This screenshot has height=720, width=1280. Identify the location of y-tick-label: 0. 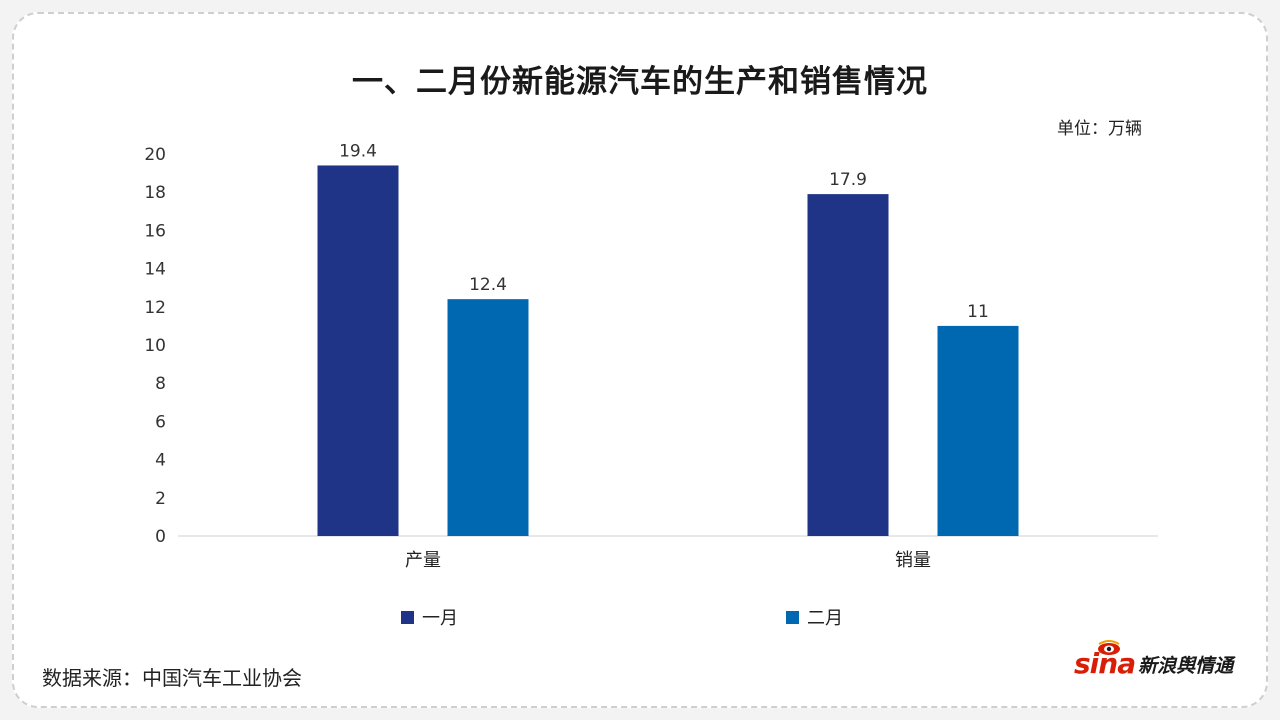
(160, 537).